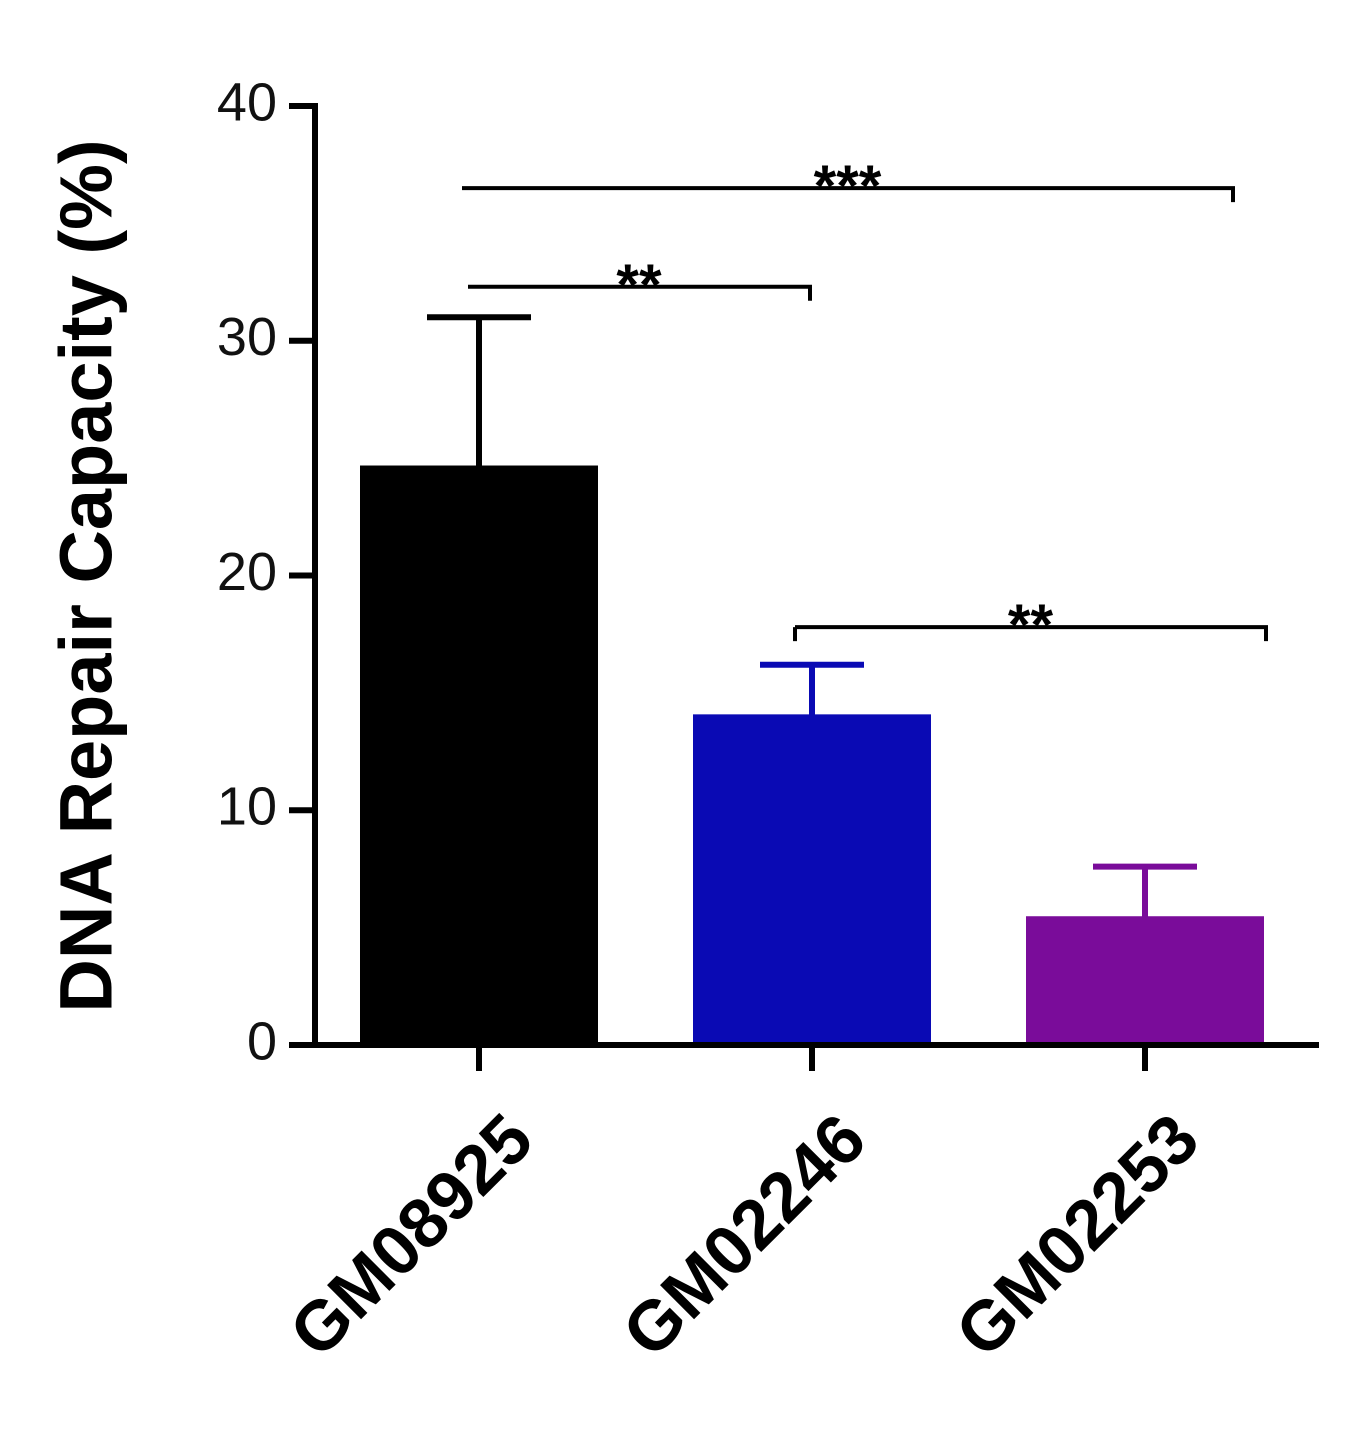 This screenshot has height=1449, width=1349. What do you see at coordinates (411, 1235) in the screenshot?
I see `x-tick-label-GM08925: GM08925` at bounding box center [411, 1235].